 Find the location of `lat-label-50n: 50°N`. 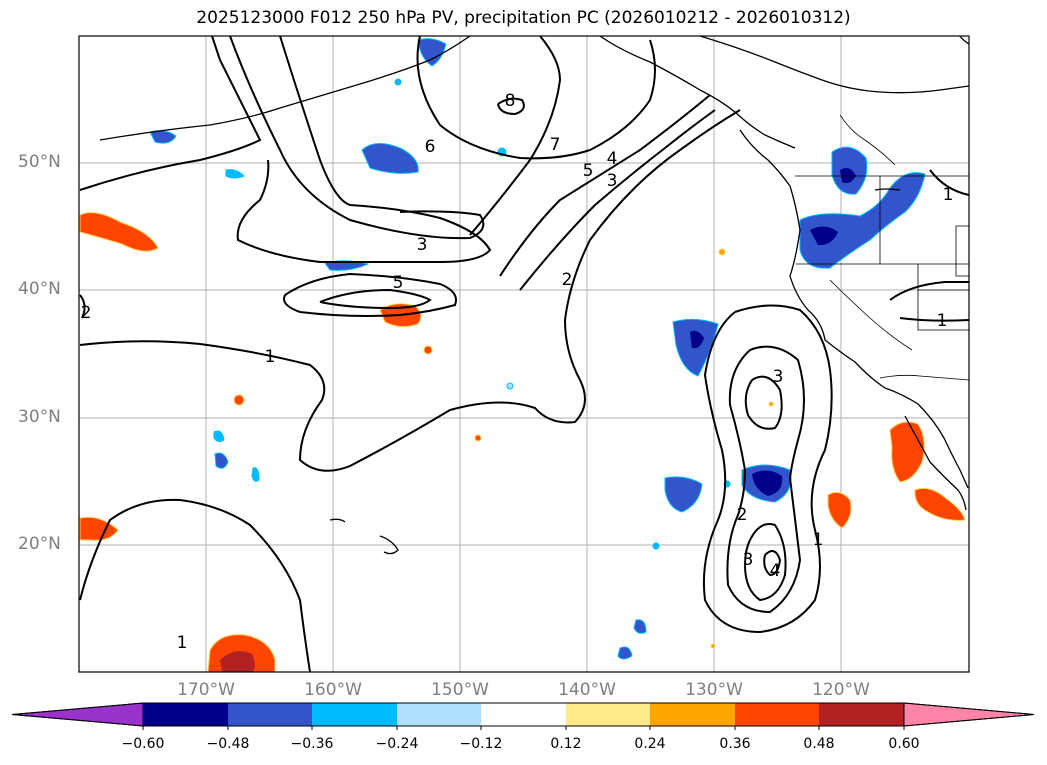

lat-label-50n: 50°N is located at coordinates (39, 162).